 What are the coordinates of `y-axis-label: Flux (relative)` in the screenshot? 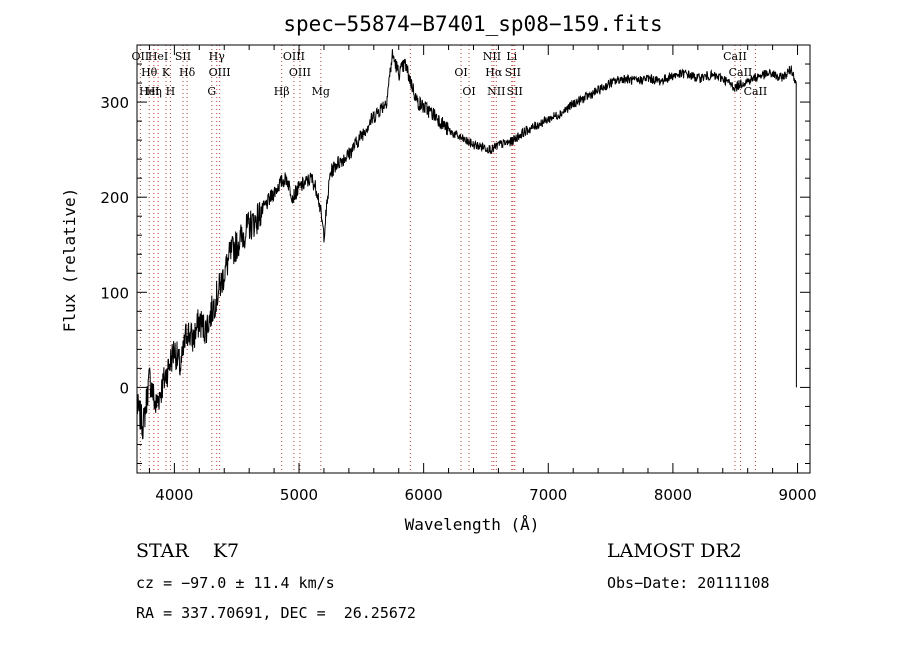 It's located at (69, 260).